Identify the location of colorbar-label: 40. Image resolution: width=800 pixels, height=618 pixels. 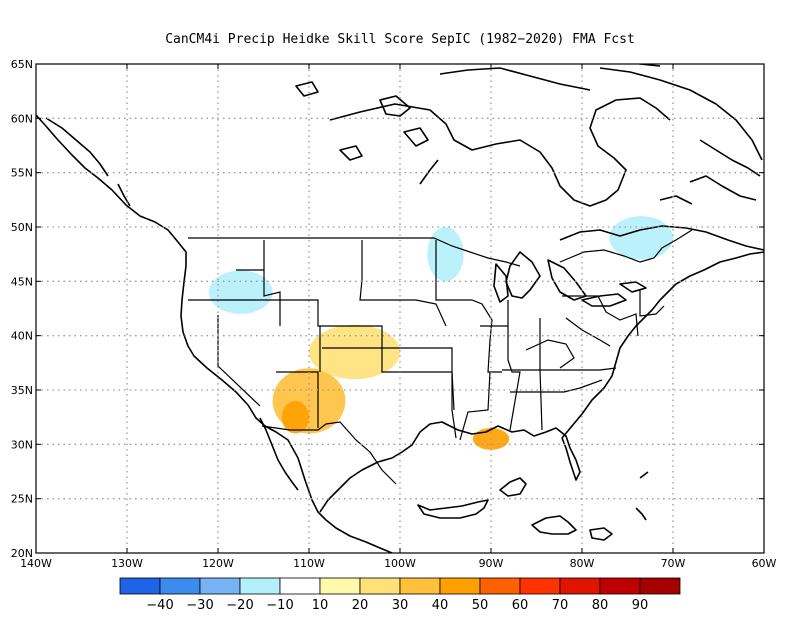
(440, 605).